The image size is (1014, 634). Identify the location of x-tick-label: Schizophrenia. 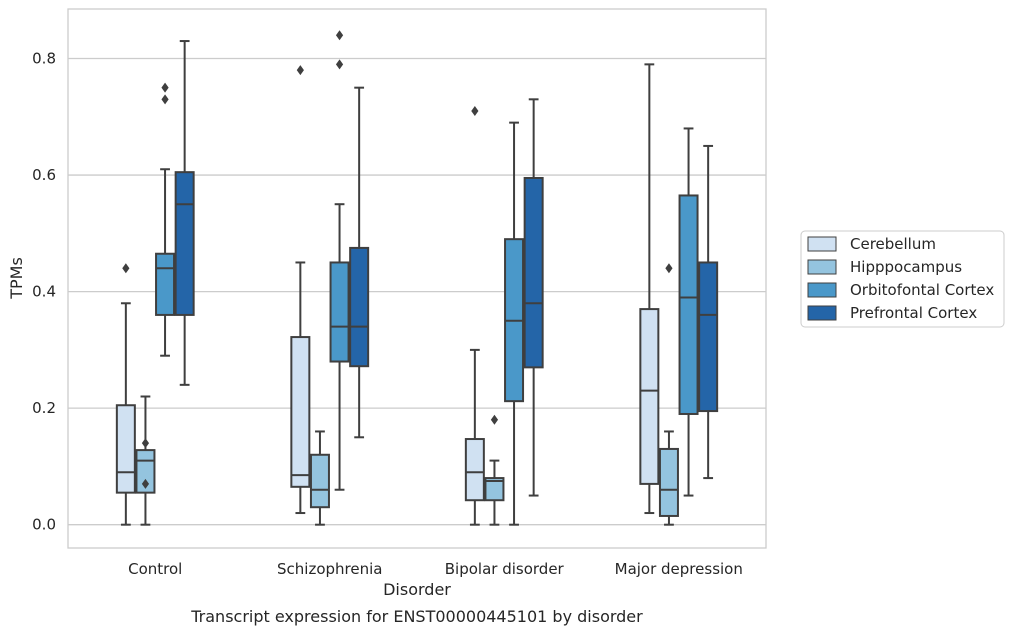
(329, 569).